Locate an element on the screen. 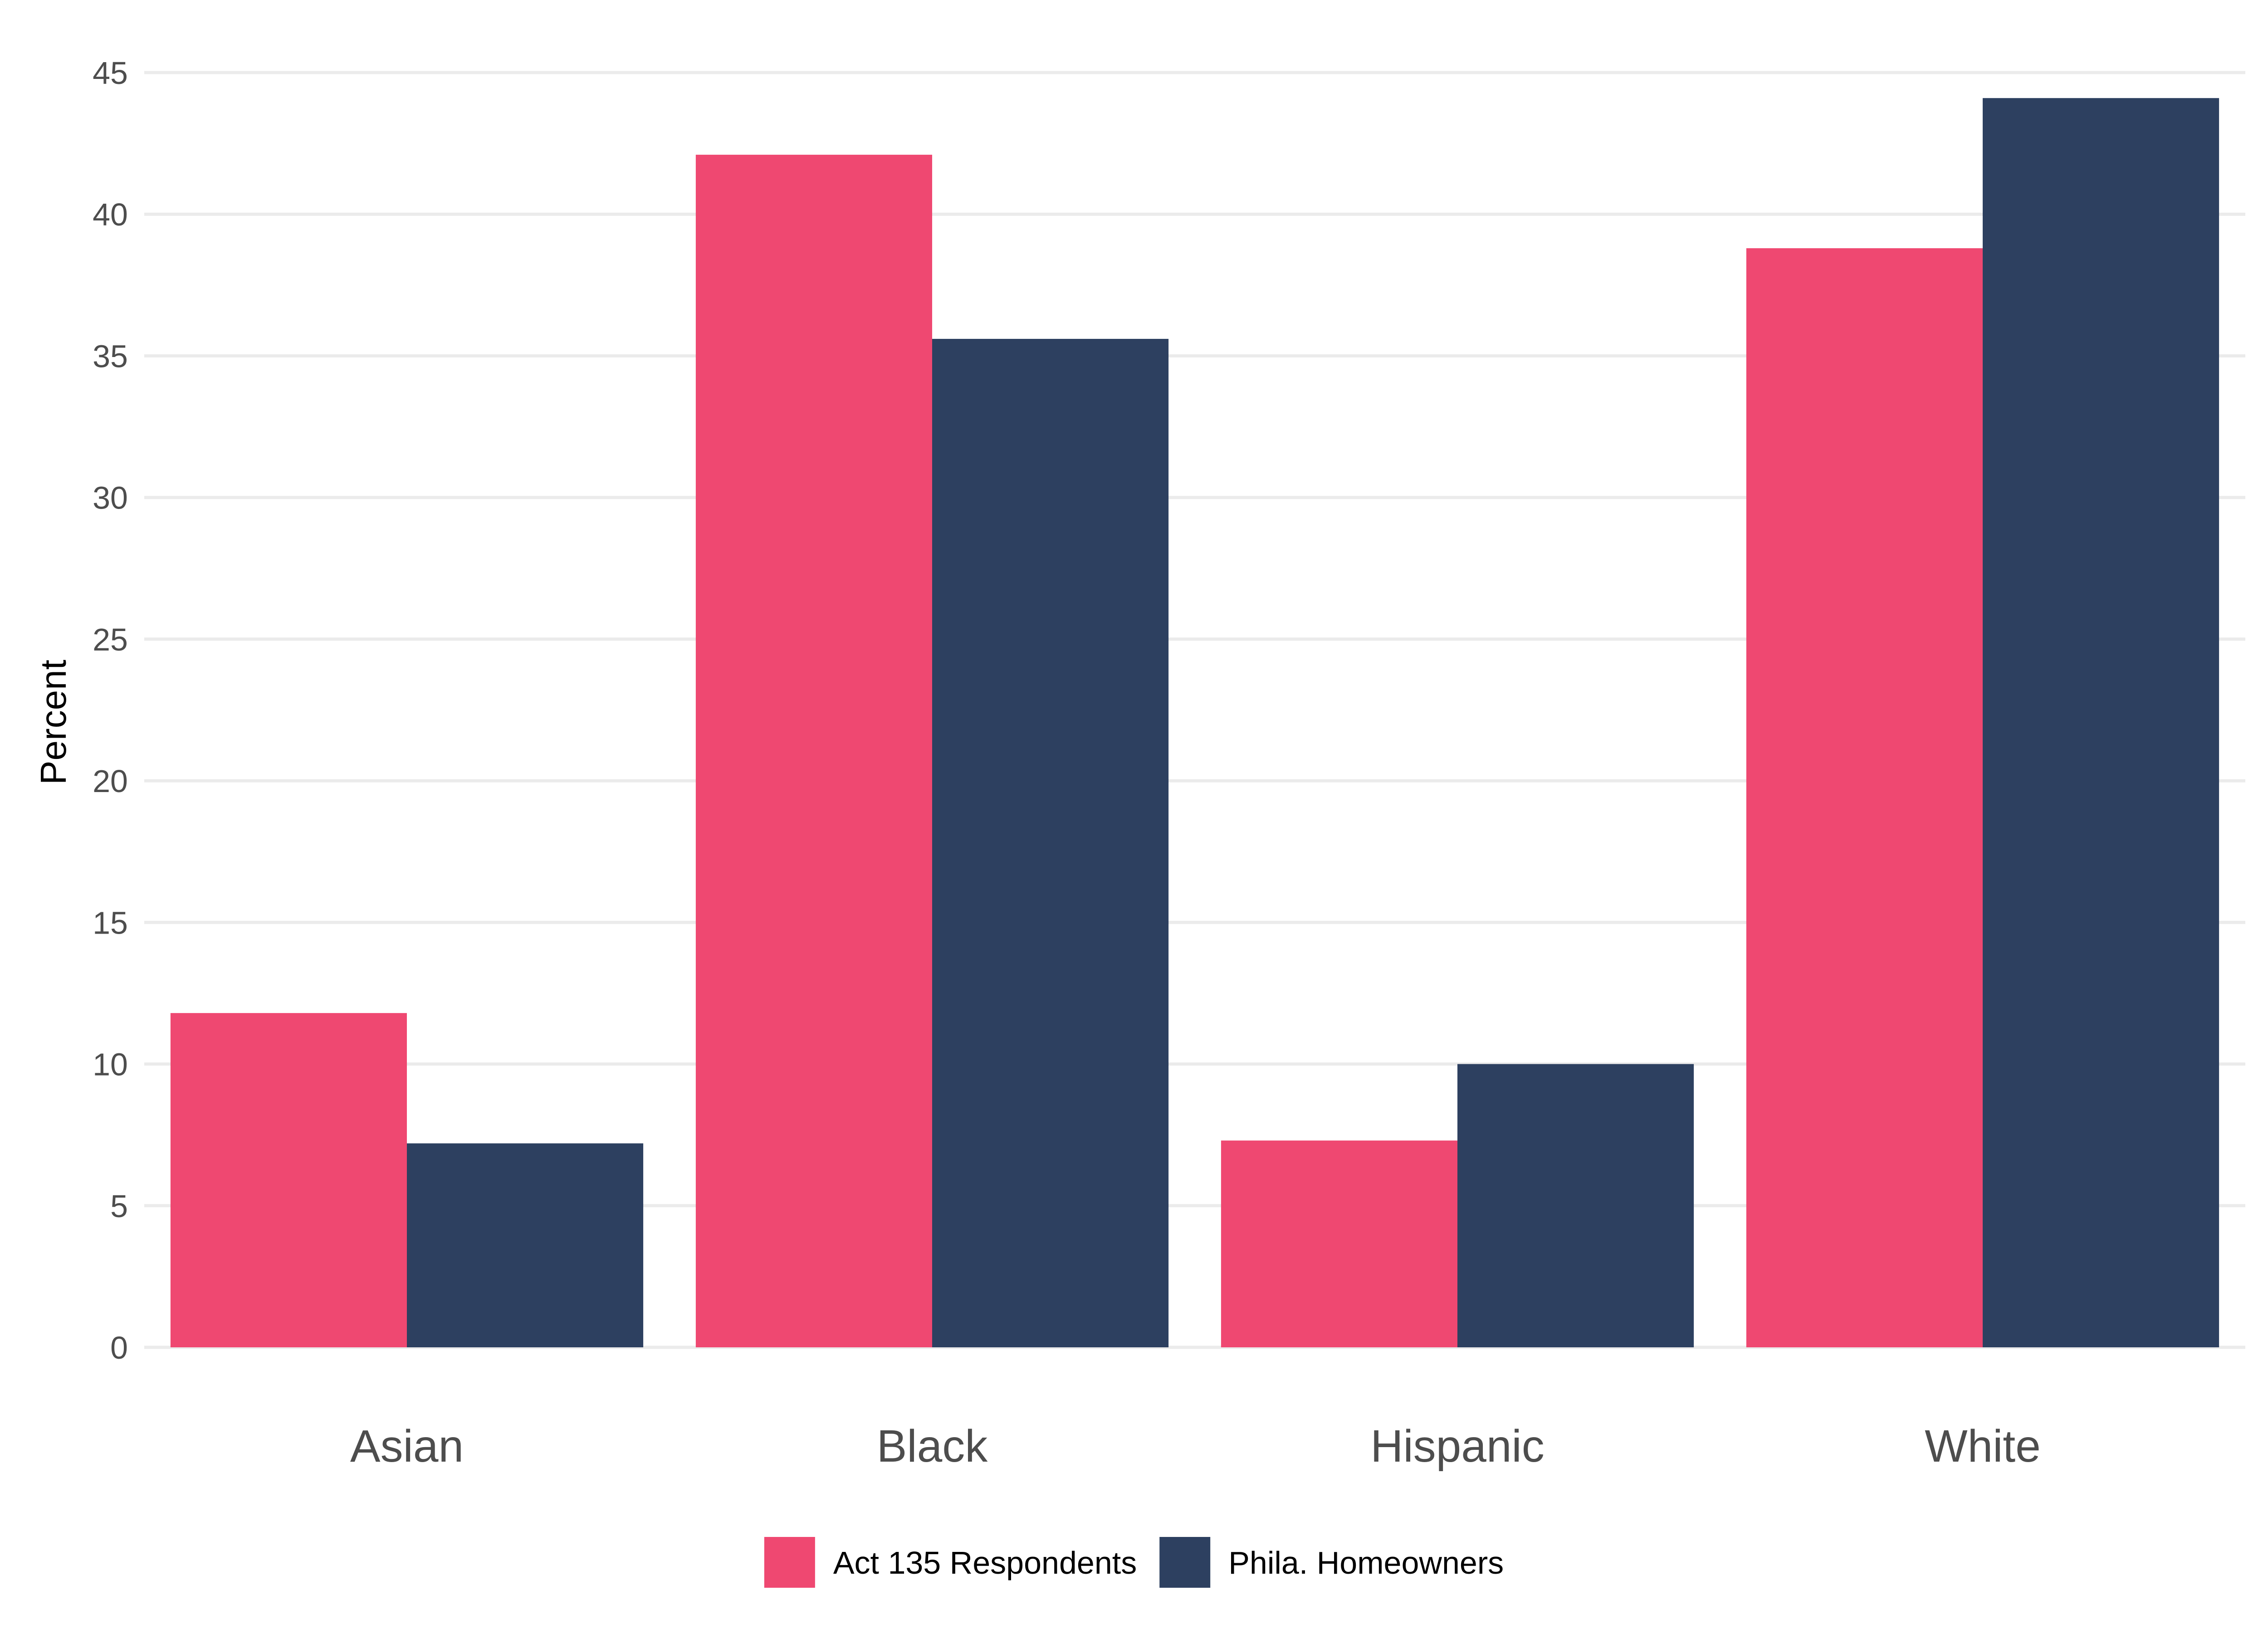 The width and height of the screenshot is (2268, 1644). legend: Act 135 Respondents Phila. Homeowners is located at coordinates (1134, 1563).